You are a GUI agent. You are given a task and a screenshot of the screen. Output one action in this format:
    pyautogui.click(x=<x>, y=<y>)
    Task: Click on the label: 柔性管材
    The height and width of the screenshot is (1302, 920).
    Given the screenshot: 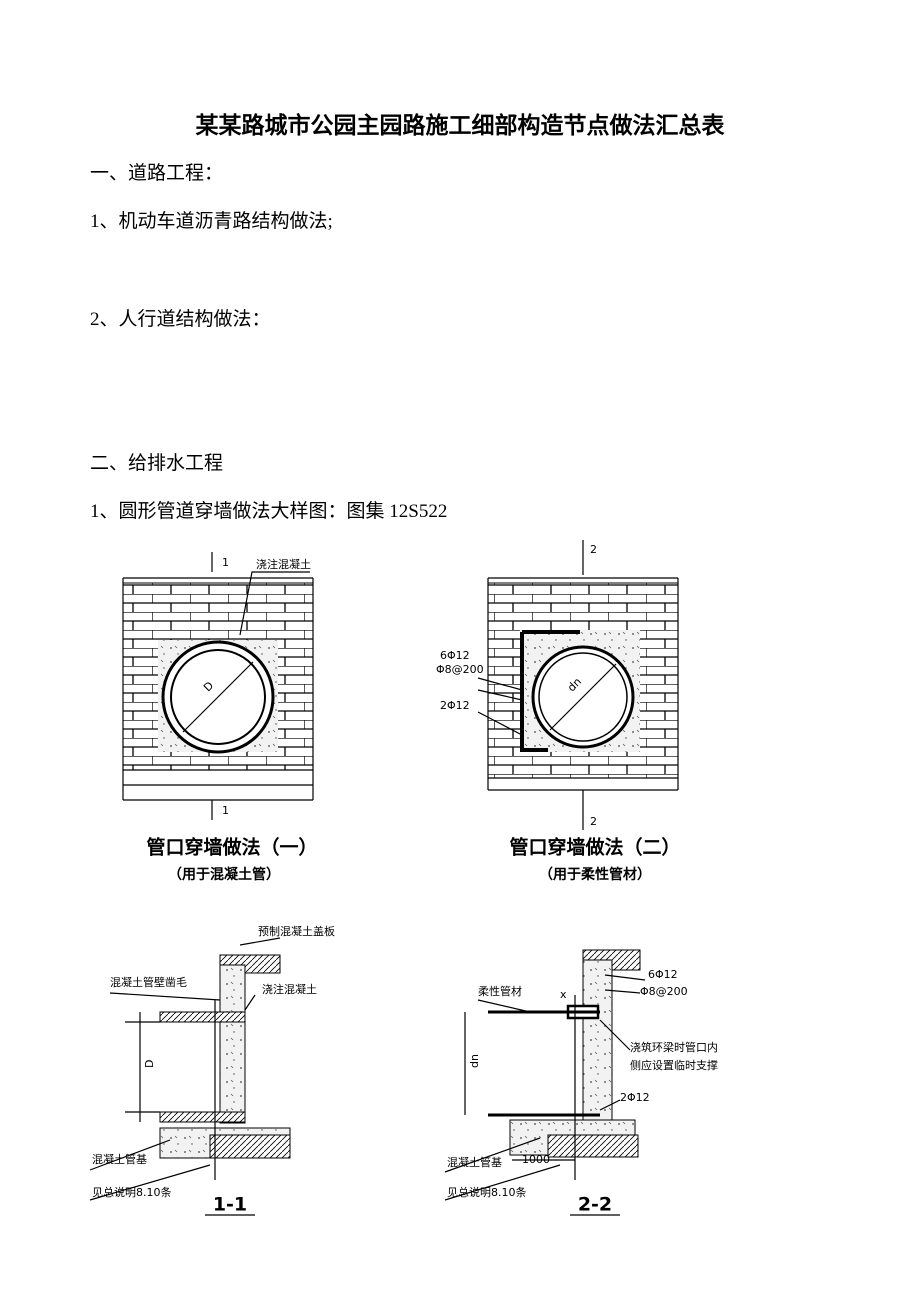 What is the action you would take?
    pyautogui.click(x=500, y=991)
    